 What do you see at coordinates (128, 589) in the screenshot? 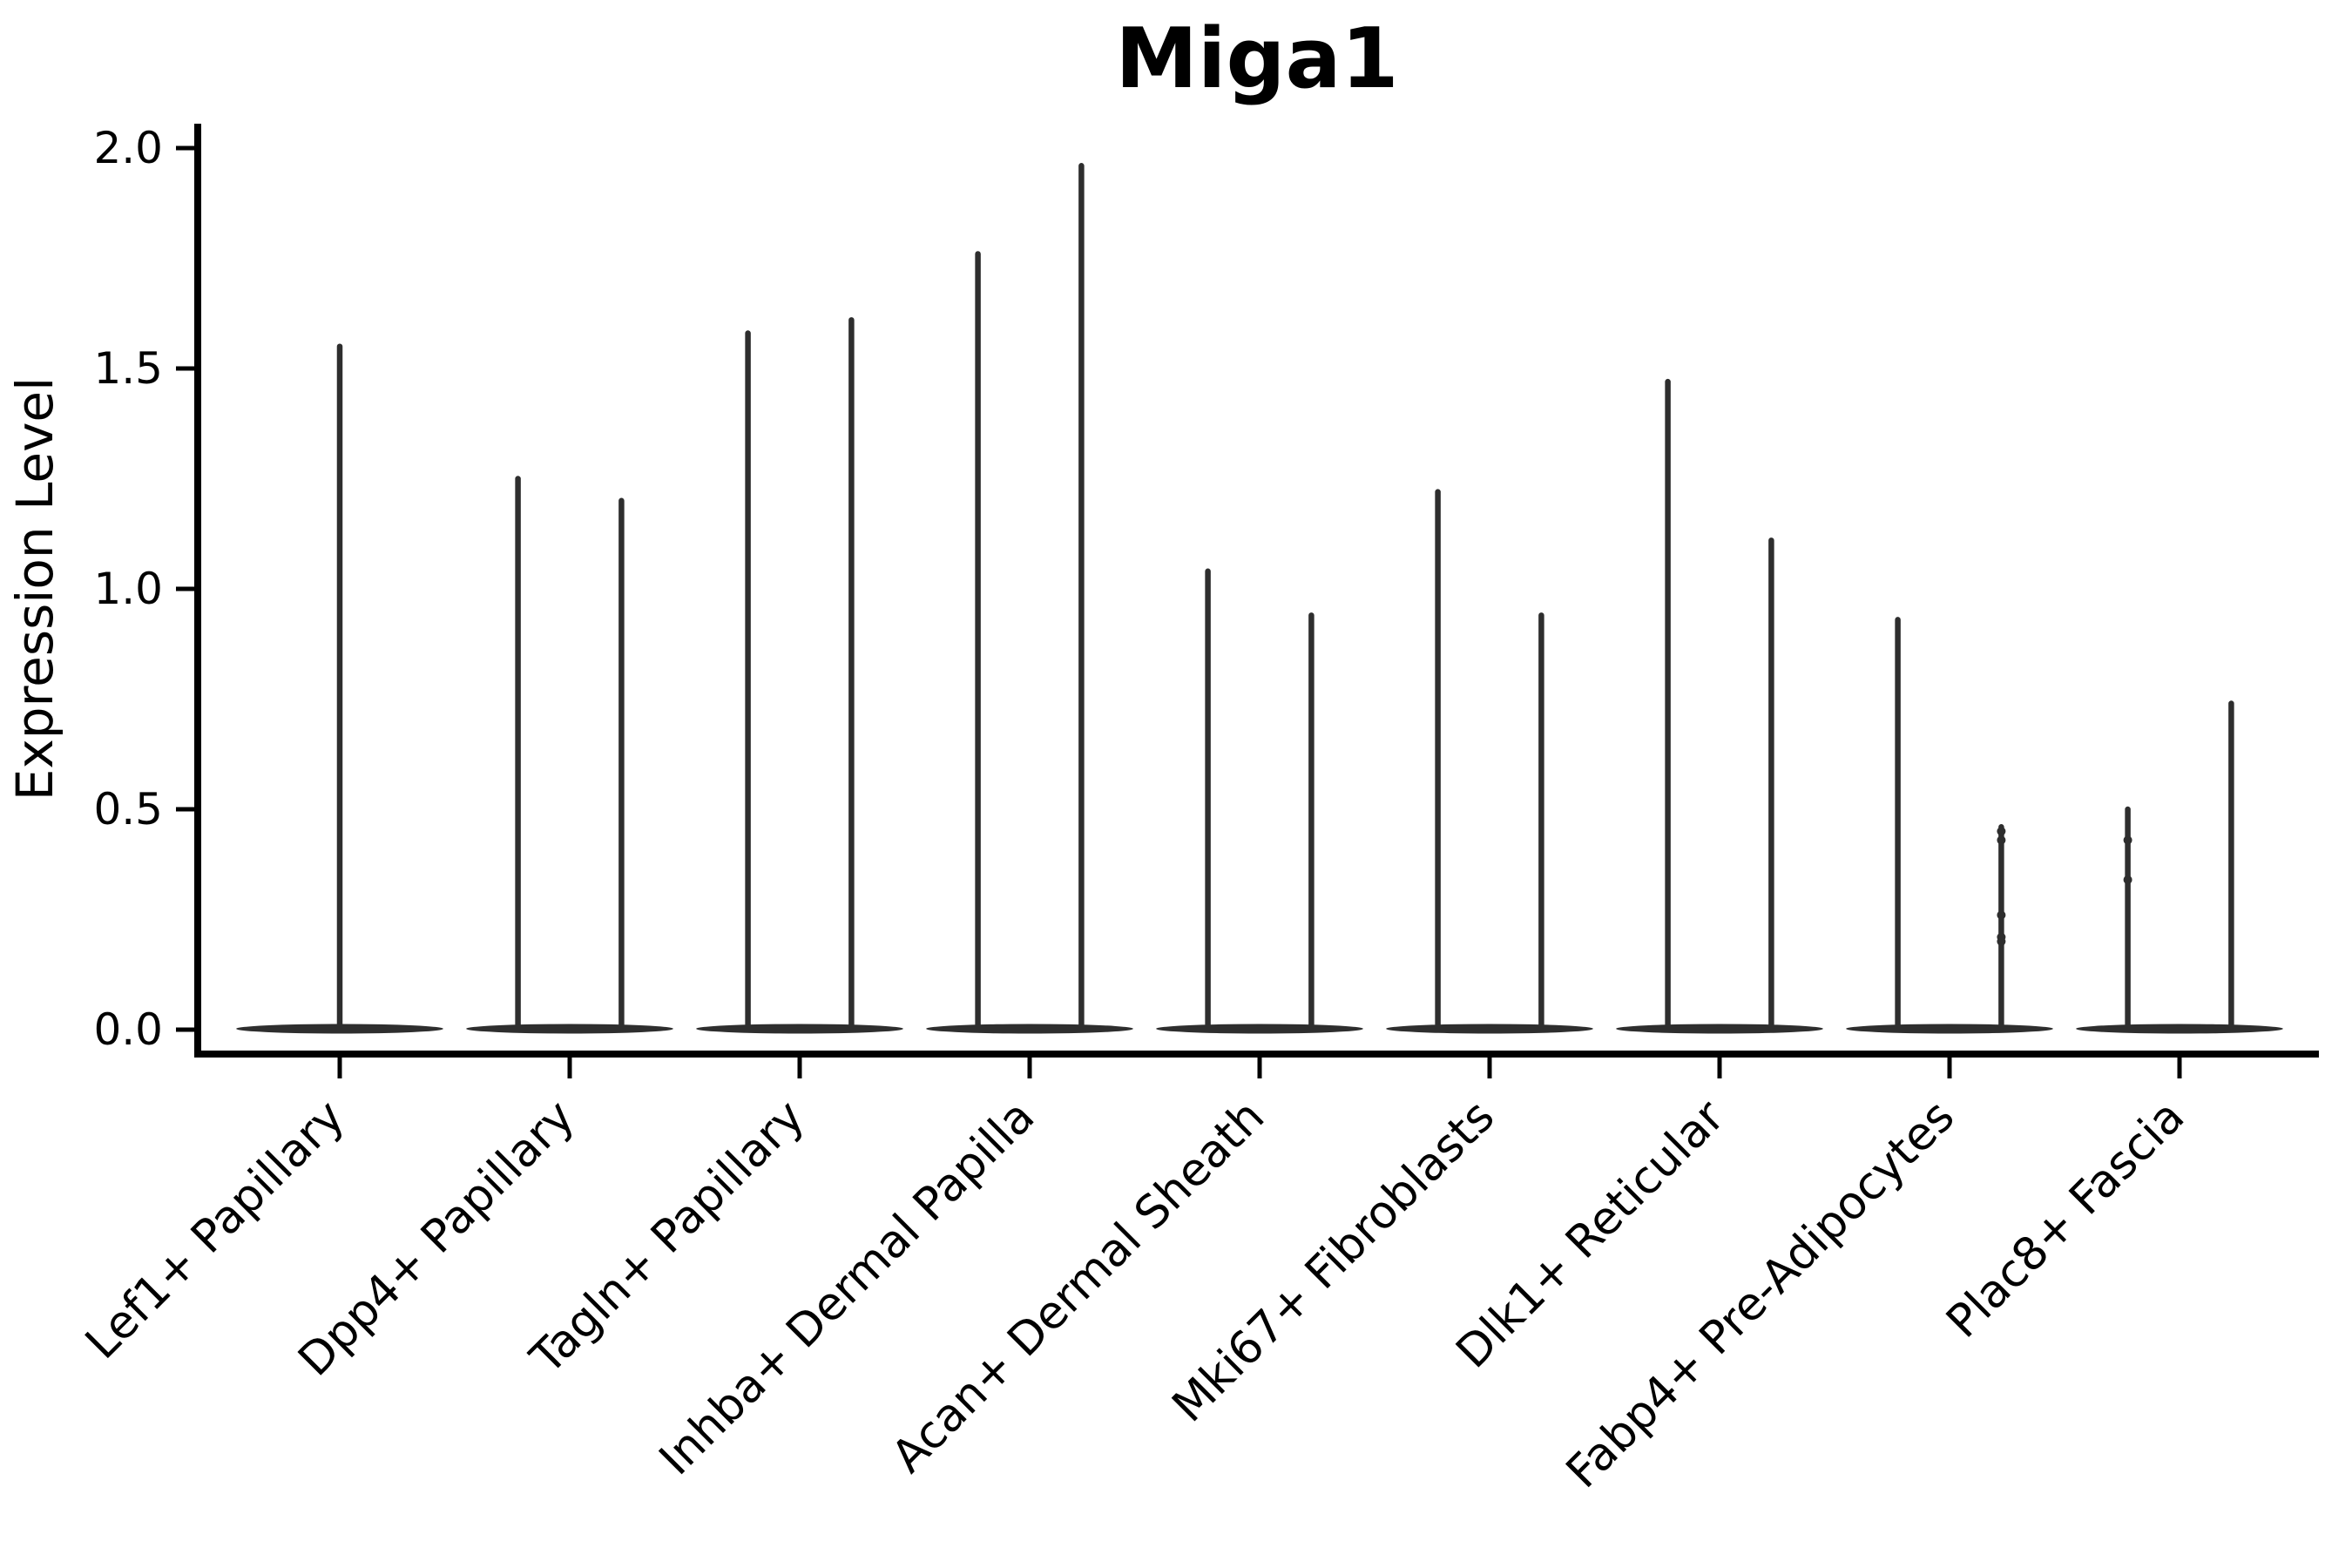
I see `y-tick-label: 1.0` at bounding box center [128, 589].